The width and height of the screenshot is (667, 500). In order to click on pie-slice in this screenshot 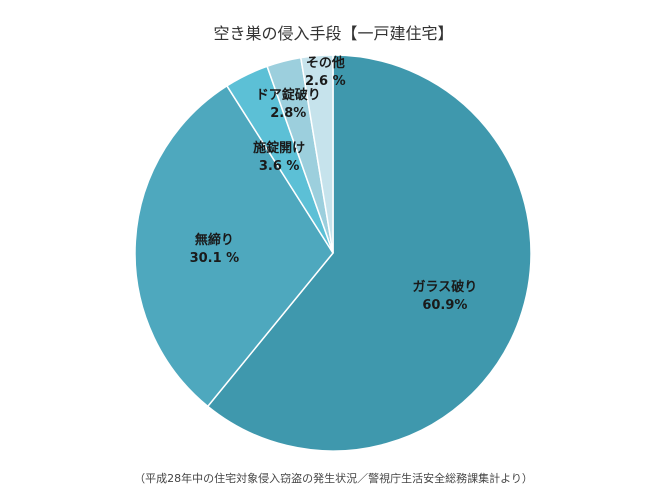, I will do `click(316, 154)`.